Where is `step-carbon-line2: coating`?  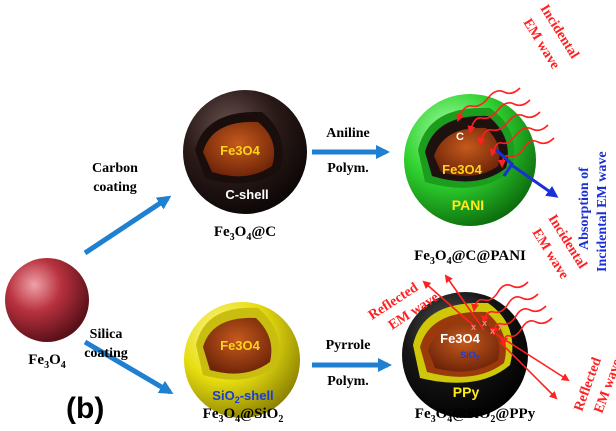
step-carbon-line2: coating is located at coordinates (115, 187).